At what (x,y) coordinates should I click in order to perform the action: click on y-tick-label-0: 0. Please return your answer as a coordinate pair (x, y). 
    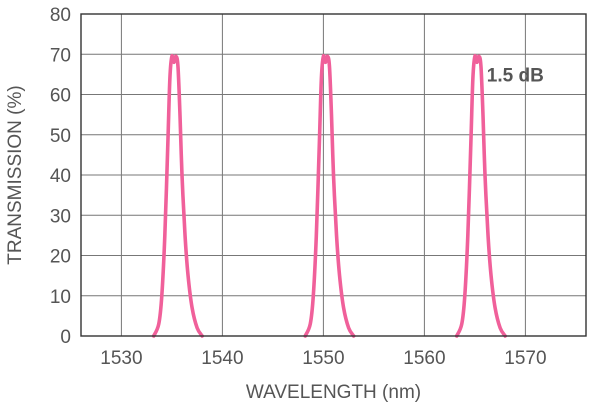
    Looking at the image, I should click on (65, 337).